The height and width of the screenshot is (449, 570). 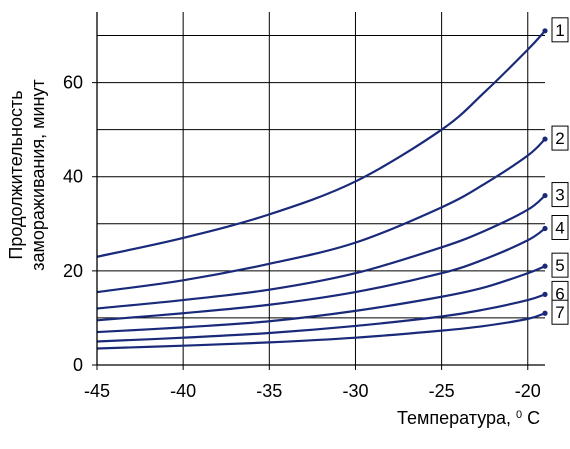 I want to click on x-tick-label: -40, so click(x=183, y=391).